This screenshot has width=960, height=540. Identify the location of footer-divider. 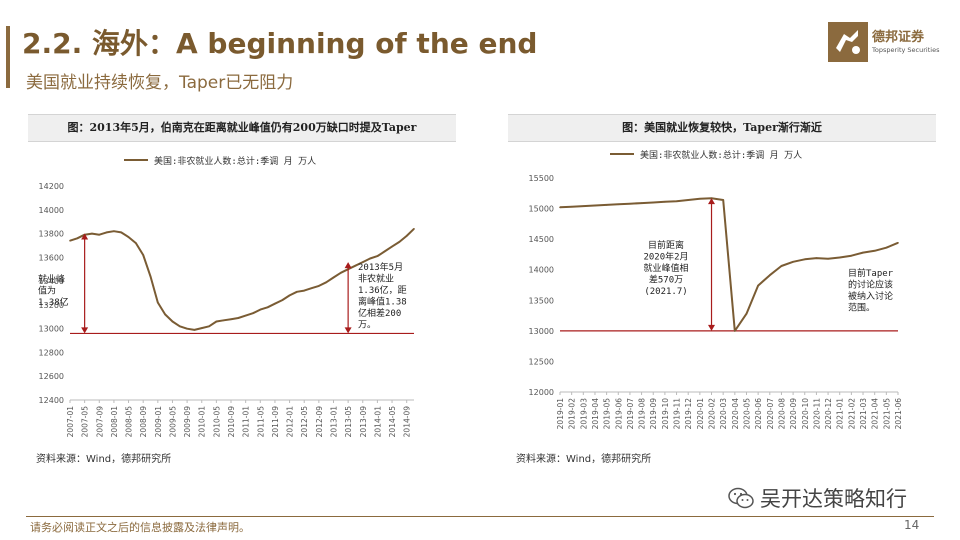
(480, 516).